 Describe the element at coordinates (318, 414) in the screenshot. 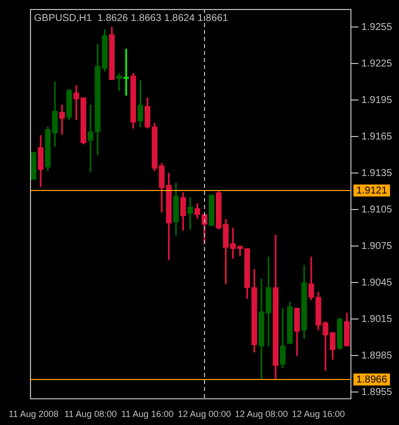

I see `x-tick-label: 12 Aug 16:00` at that location.